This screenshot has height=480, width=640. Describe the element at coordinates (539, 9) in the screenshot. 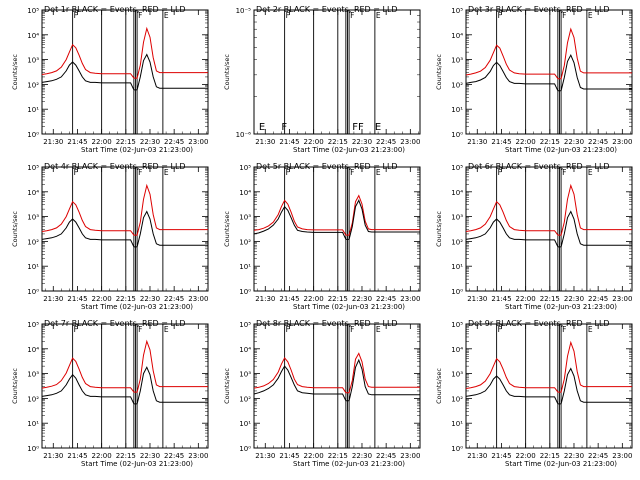

I see `panel-title: Det 3r BLACK = Events, RED = LLD` at that location.